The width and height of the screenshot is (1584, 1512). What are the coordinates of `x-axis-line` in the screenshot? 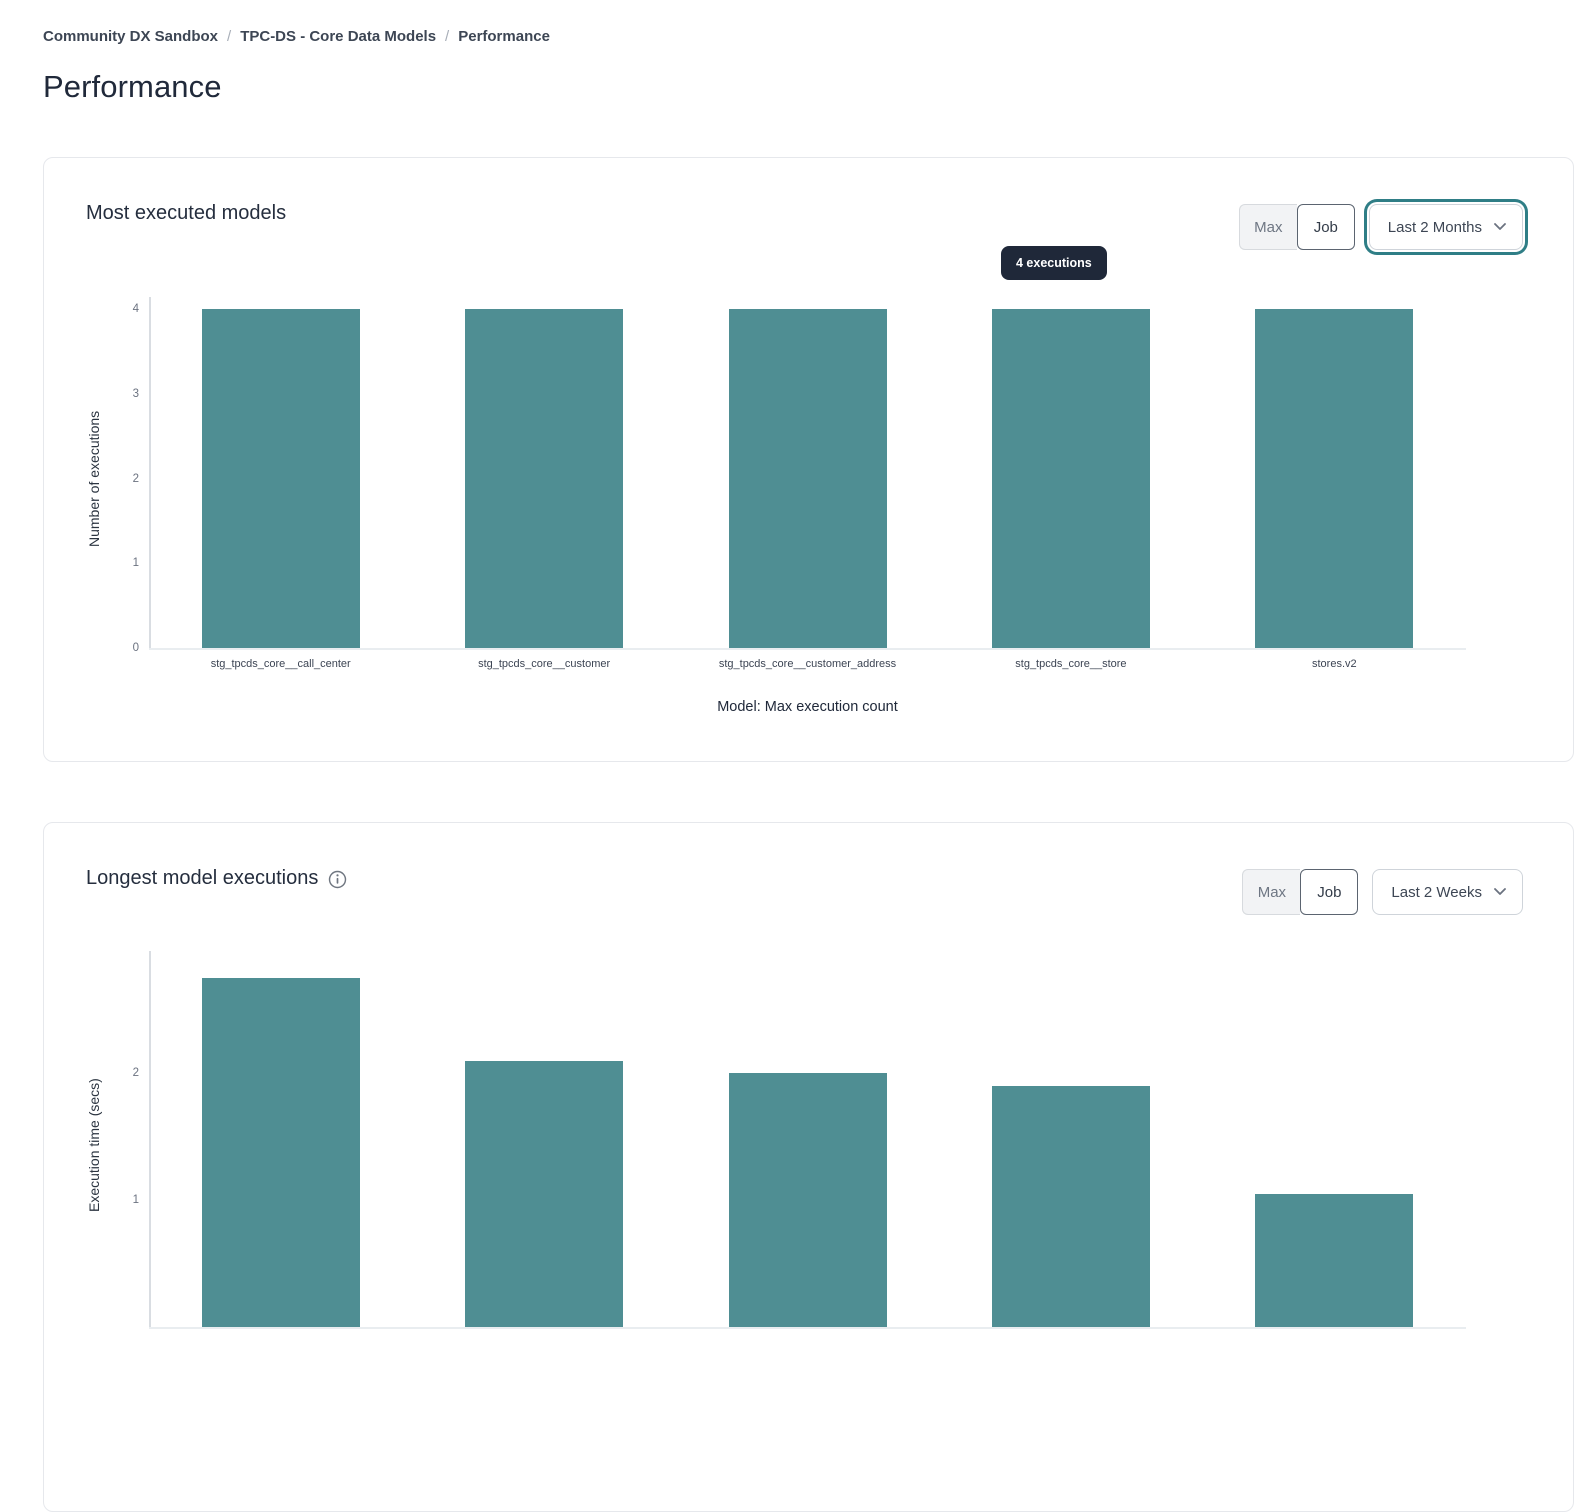 It's located at (807, 648).